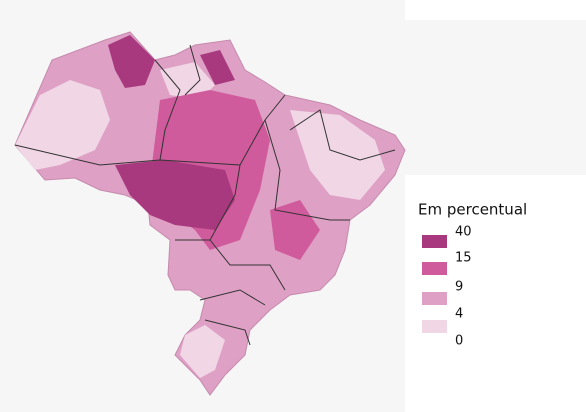 Image resolution: width=586 pixels, height=412 pixels. Describe the element at coordinates (463, 258) in the screenshot. I see `legend-label: 15` at that location.